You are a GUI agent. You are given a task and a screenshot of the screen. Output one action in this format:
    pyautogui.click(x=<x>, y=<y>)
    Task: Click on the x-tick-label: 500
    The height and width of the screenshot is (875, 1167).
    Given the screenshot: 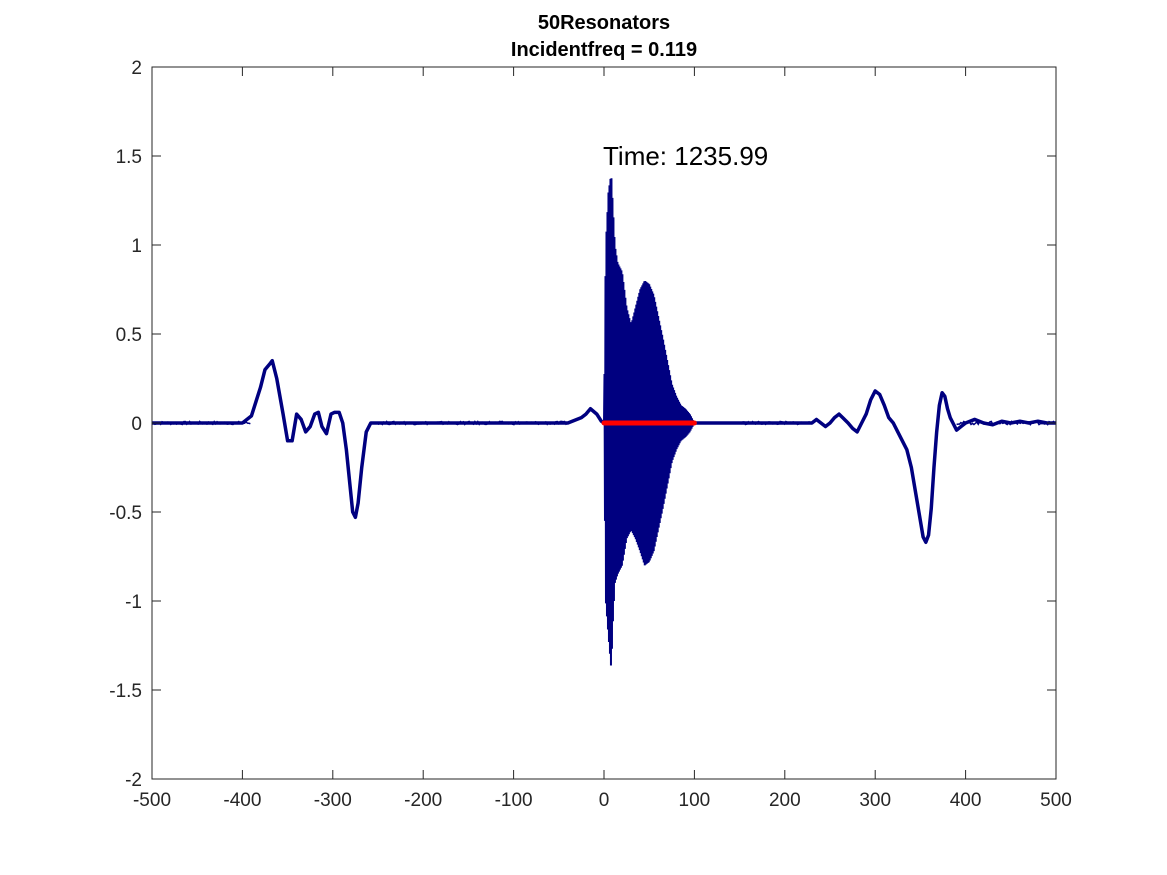 What is the action you would take?
    pyautogui.click(x=1056, y=800)
    